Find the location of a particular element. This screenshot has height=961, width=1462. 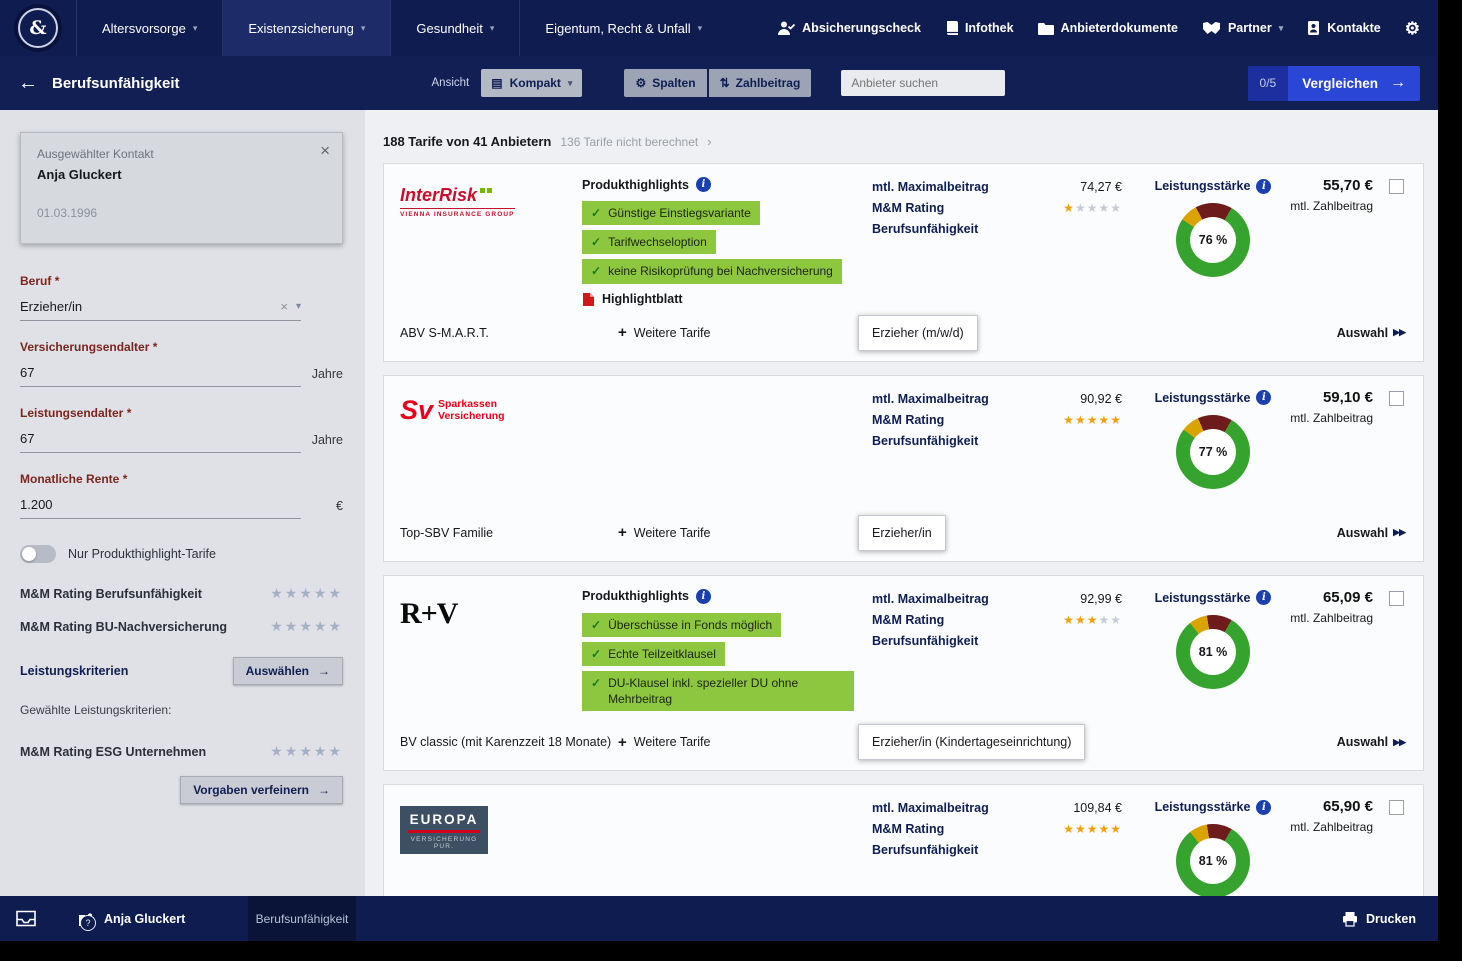

settings-button: ⚙ is located at coordinates (1412, 28).